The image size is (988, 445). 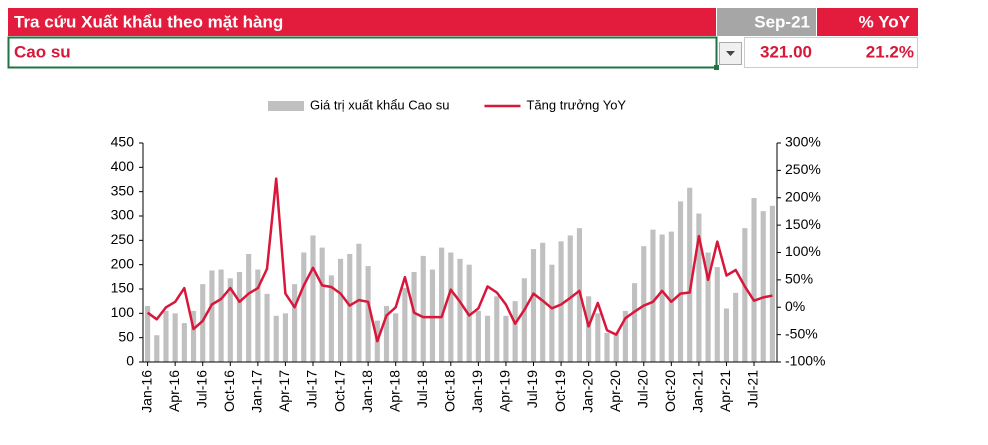 What do you see at coordinates (725, 391) in the screenshot?
I see `x-tick-label: Apr-21` at bounding box center [725, 391].